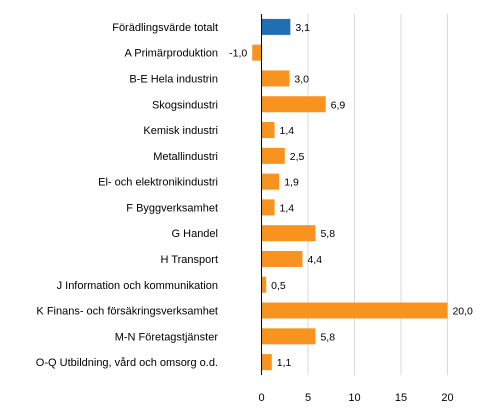 This screenshot has height=416, width=491. Describe the element at coordinates (238, 54) in the screenshot. I see `value-label-1: -1,0` at that location.